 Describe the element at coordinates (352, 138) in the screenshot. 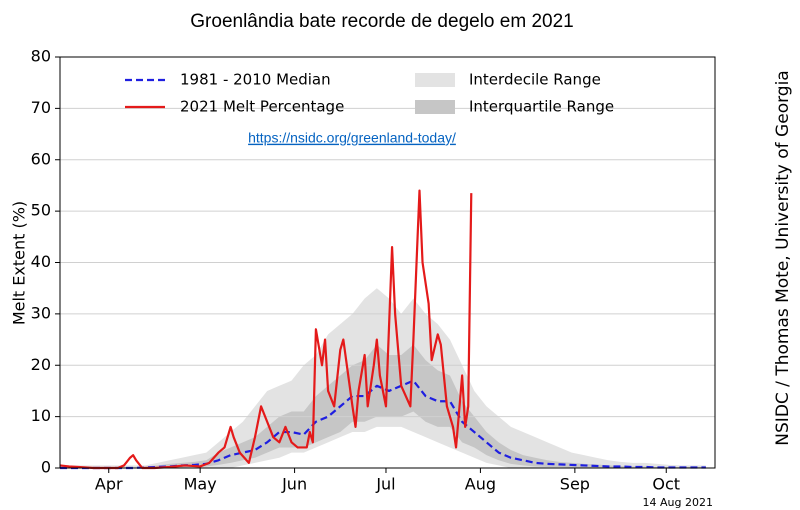

I see `source-link: https://nsidc.org/greenland-today/` at that location.